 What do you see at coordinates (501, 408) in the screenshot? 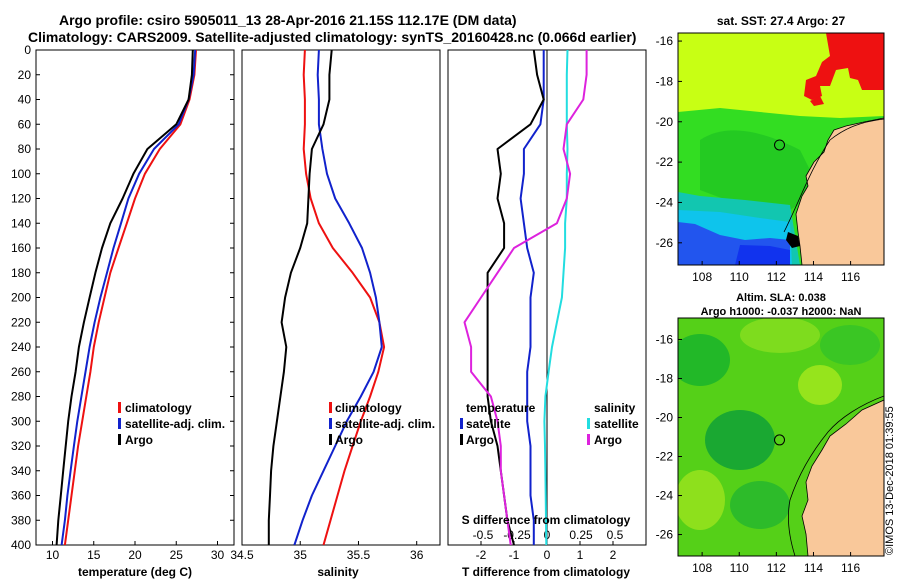
I see `legend-heading-temperature: temperature` at bounding box center [501, 408].